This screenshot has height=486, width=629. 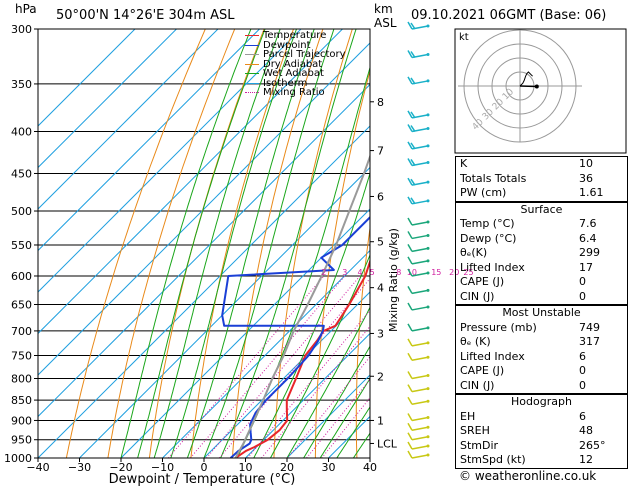 What do you see at coordinates (393, 280) in the screenshot?
I see `mixing-ratio-axis-label: Mixing Ratio (g/kg)` at bounding box center [393, 280].